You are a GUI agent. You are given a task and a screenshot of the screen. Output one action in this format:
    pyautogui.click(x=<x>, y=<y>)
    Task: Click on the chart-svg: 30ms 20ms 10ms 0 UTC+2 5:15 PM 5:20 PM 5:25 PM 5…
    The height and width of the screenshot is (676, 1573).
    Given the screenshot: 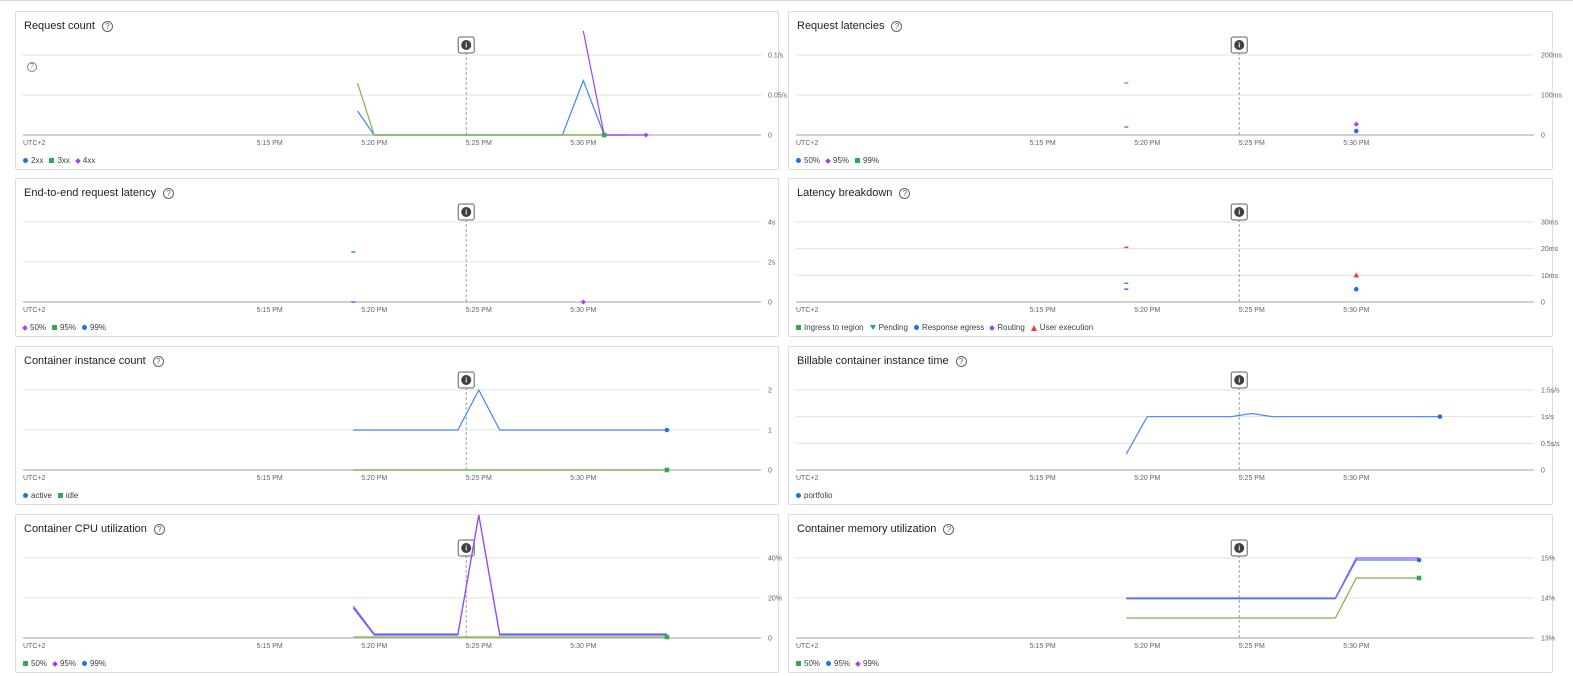 What is the action you would take?
    pyautogui.click(x=1177, y=258)
    